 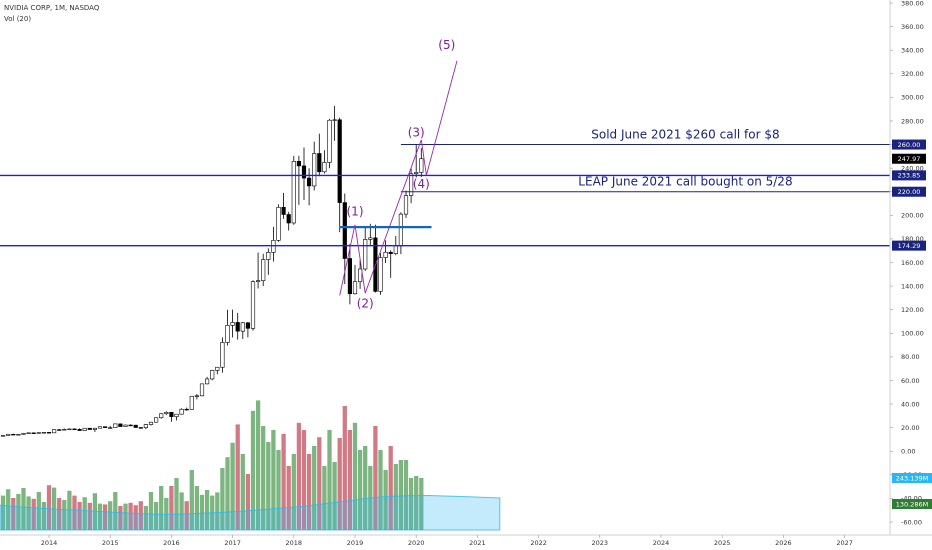 I want to click on price-tick-label: 120.00, so click(x=912, y=310).